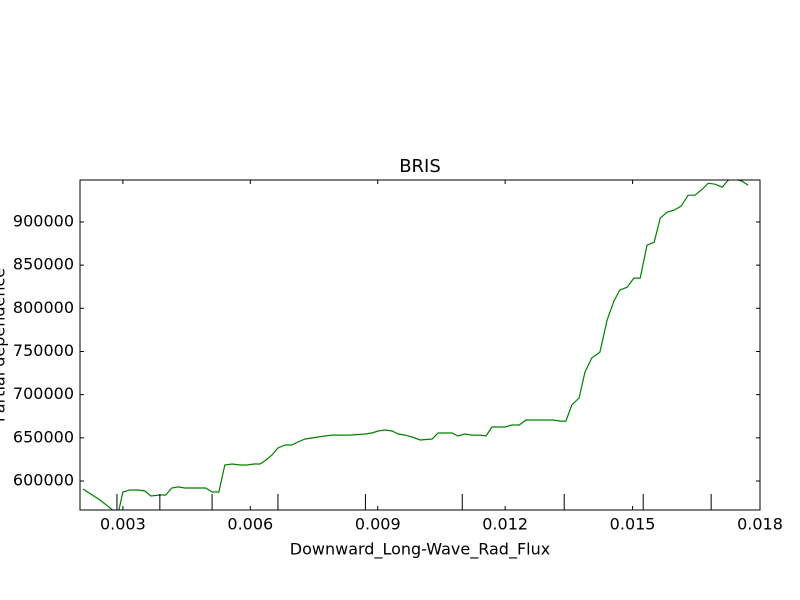 This screenshot has width=800, height=600. I want to click on x-tick-label: 0.006, so click(250, 524).